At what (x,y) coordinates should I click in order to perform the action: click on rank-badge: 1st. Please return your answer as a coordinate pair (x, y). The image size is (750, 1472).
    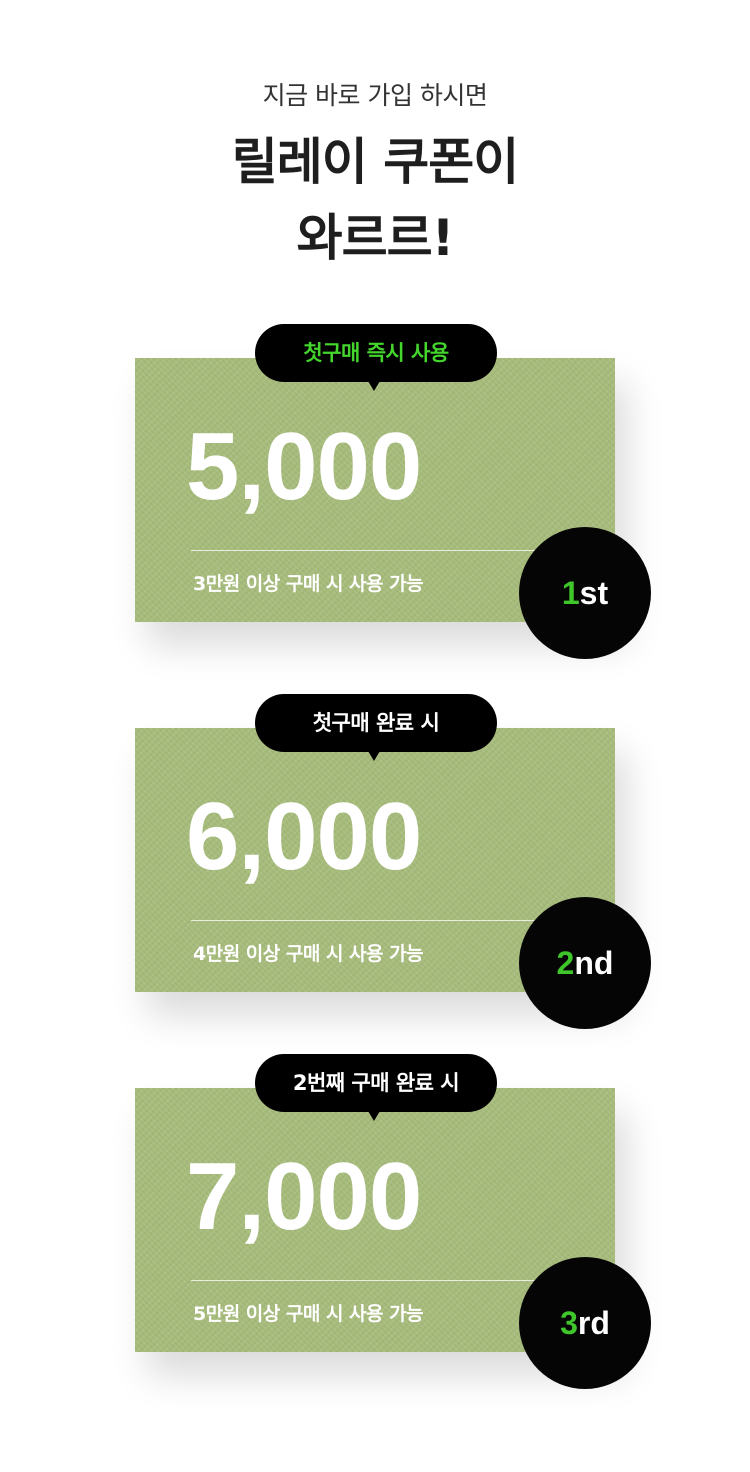
    Looking at the image, I should click on (585, 593).